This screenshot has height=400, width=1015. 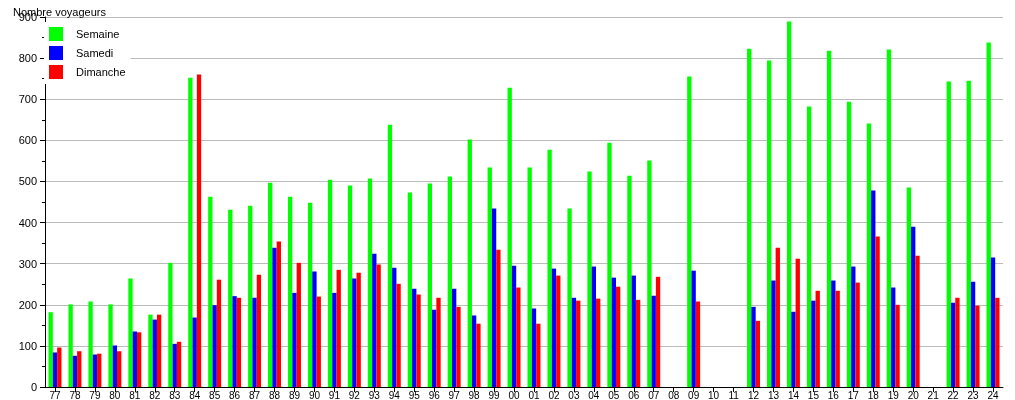 I want to click on x-tick-label: 82, so click(x=155, y=394).